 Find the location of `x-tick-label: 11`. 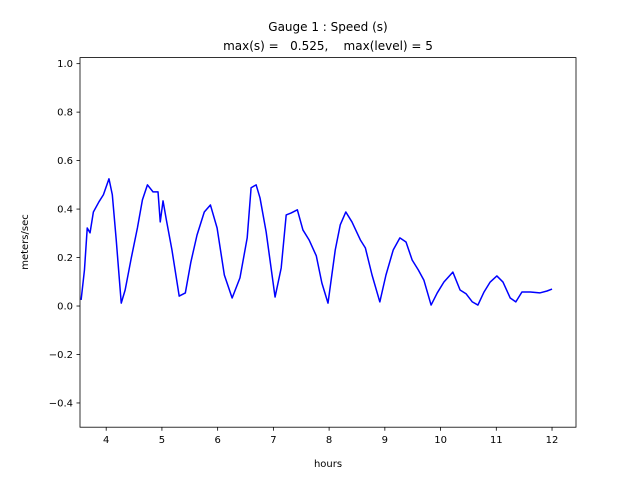

x-tick-label: 11 is located at coordinates (496, 440).